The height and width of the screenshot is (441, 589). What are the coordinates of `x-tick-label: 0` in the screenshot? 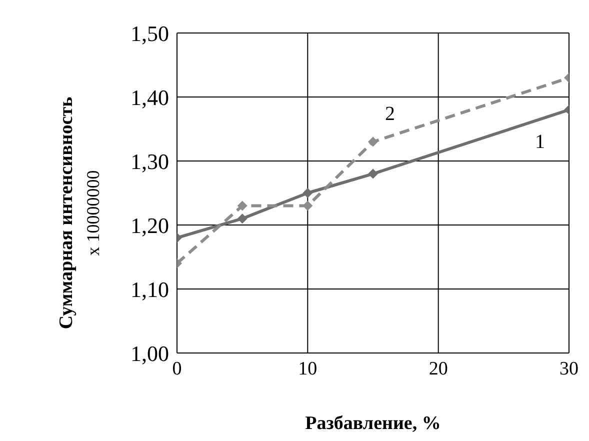 It's located at (177, 369).